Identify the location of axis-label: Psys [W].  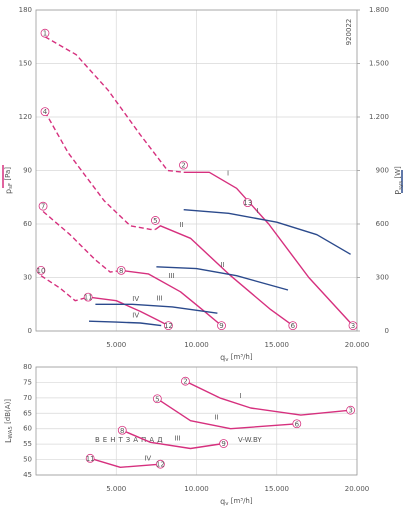
(399, 180).